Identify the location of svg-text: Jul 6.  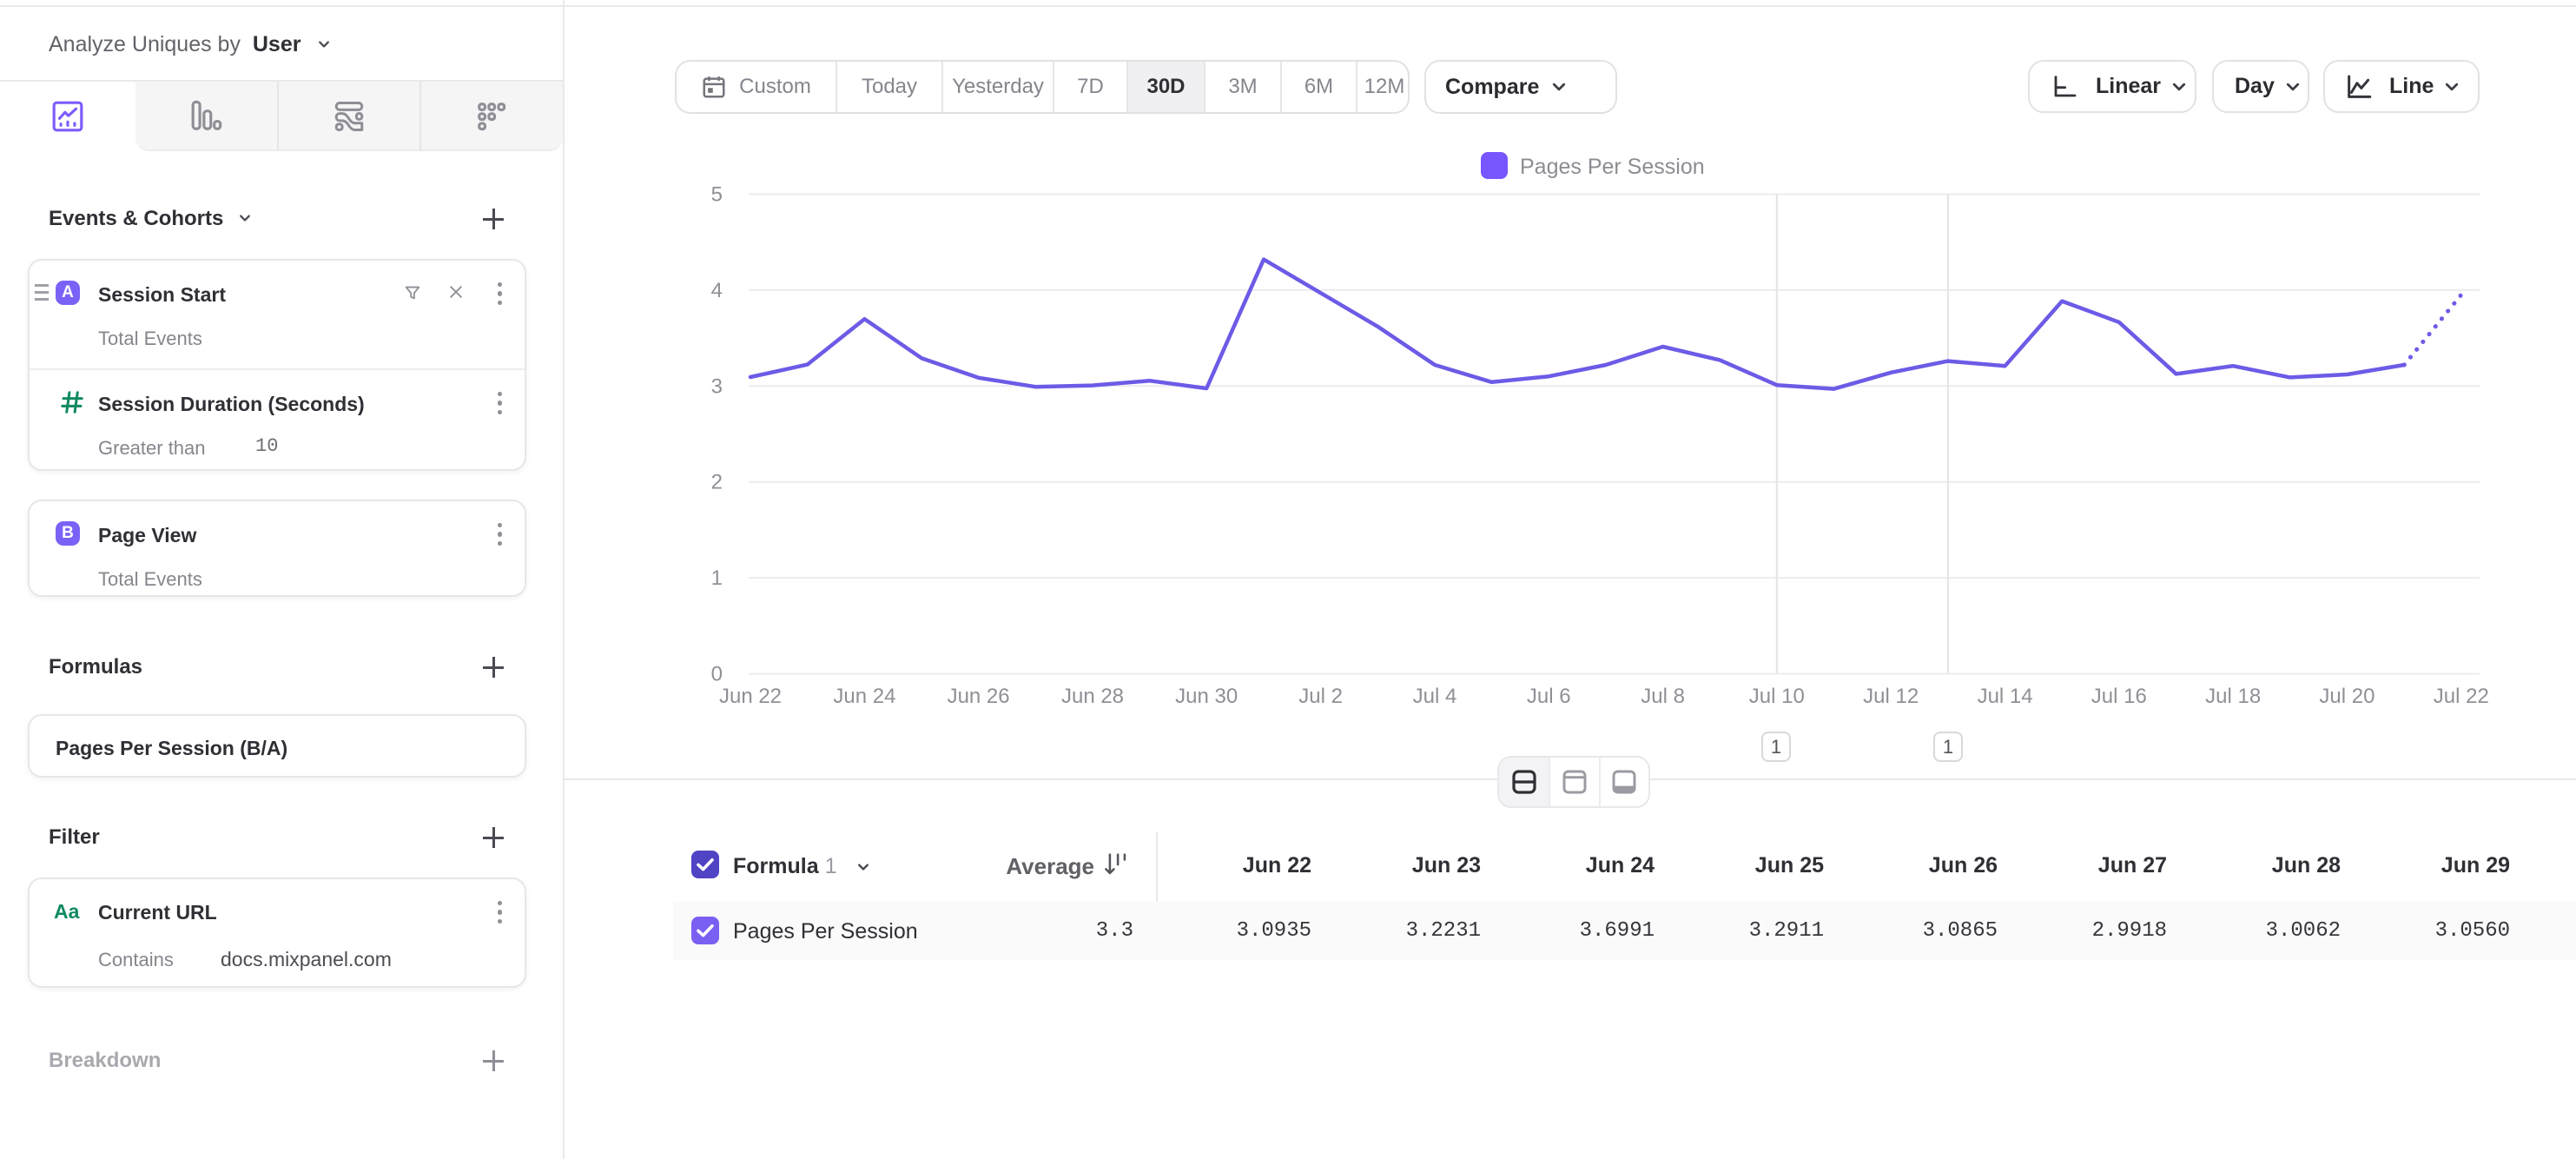
(1549, 696).